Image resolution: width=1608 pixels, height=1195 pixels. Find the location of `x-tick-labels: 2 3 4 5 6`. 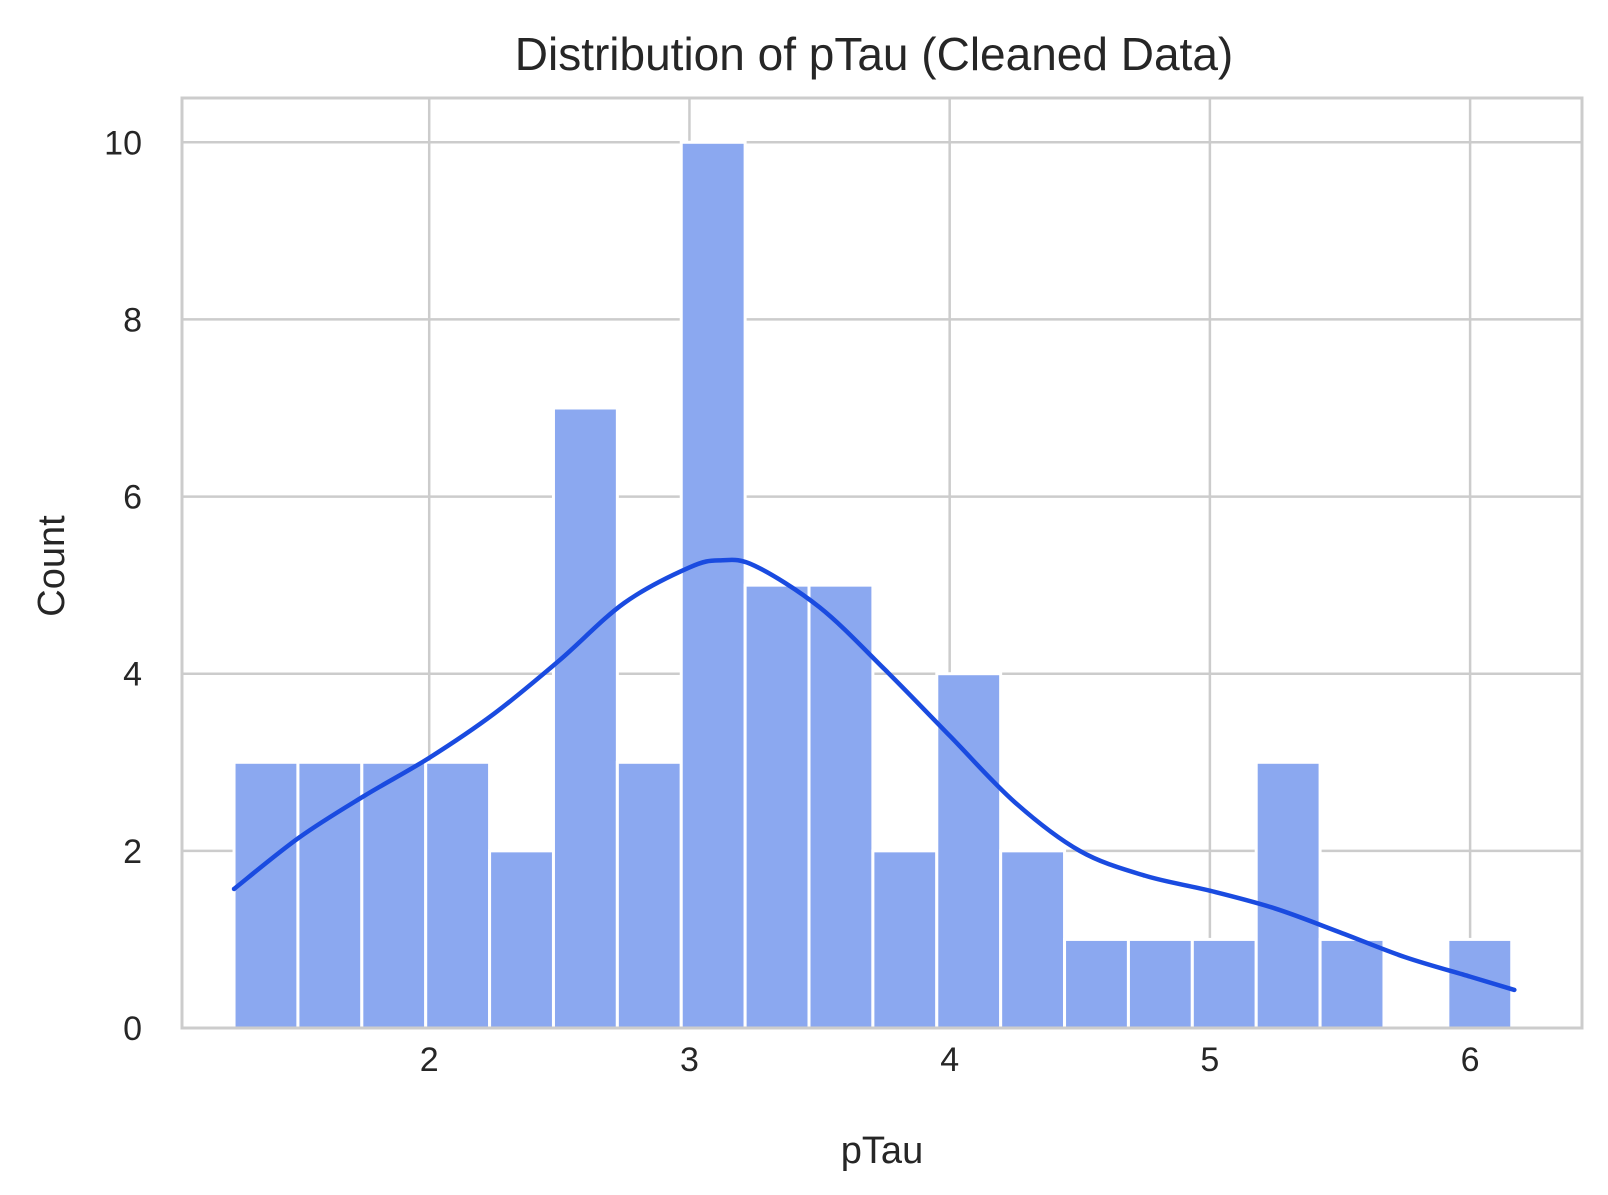

x-tick-labels: 2 3 4 5 6 is located at coordinates (950, 1060).